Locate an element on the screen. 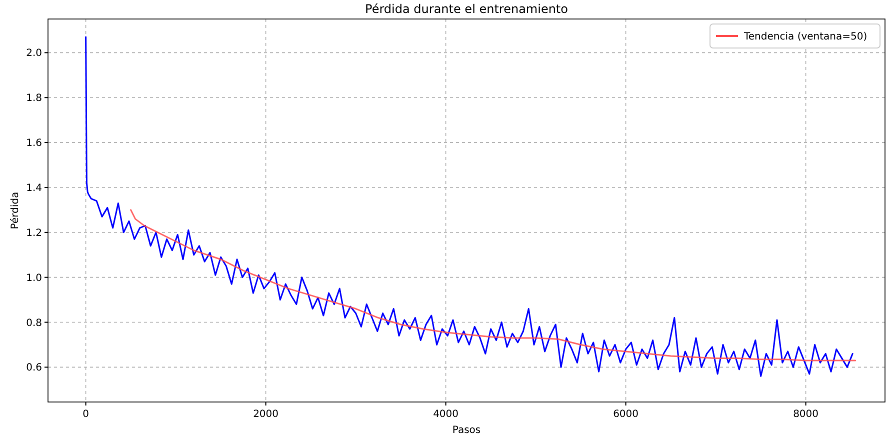  x-tick-label: 8000 is located at coordinates (806, 414).